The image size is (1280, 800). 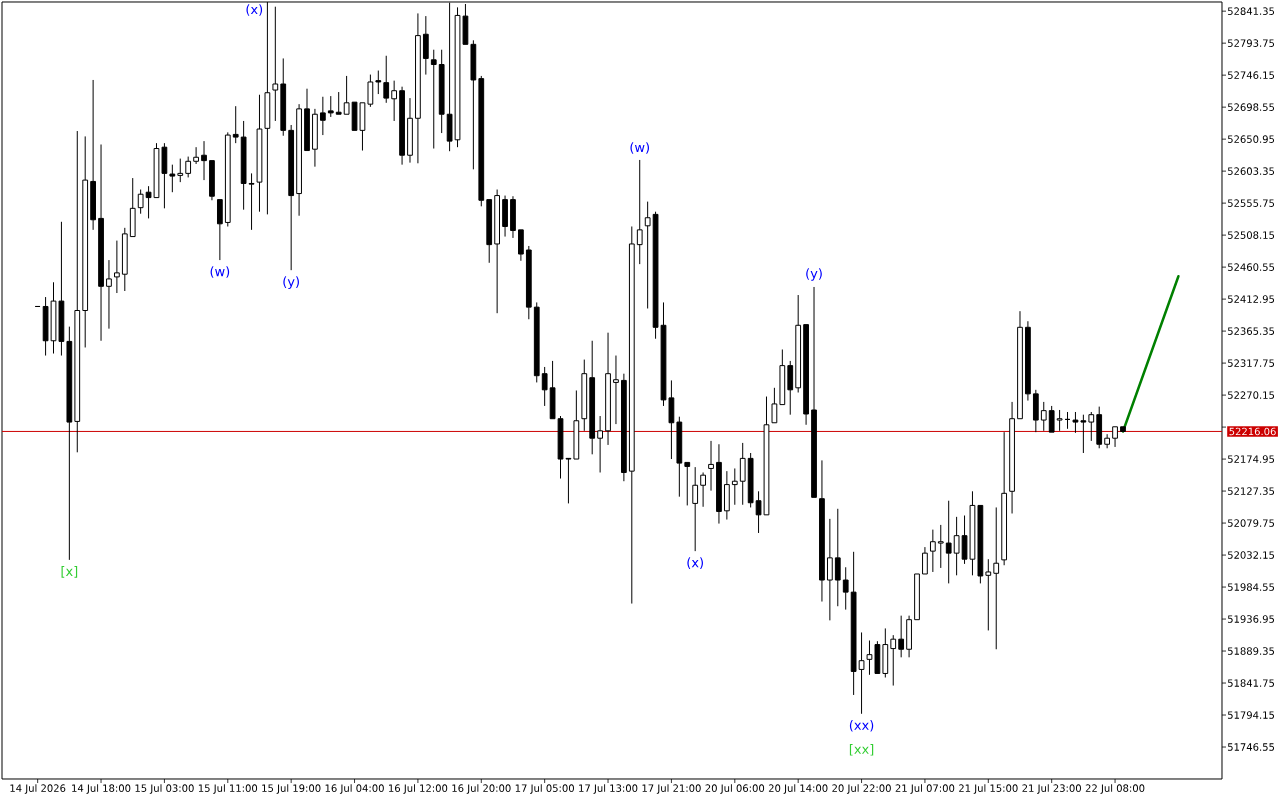 I want to click on y-tick-label: 52270.15, so click(x=1251, y=395).